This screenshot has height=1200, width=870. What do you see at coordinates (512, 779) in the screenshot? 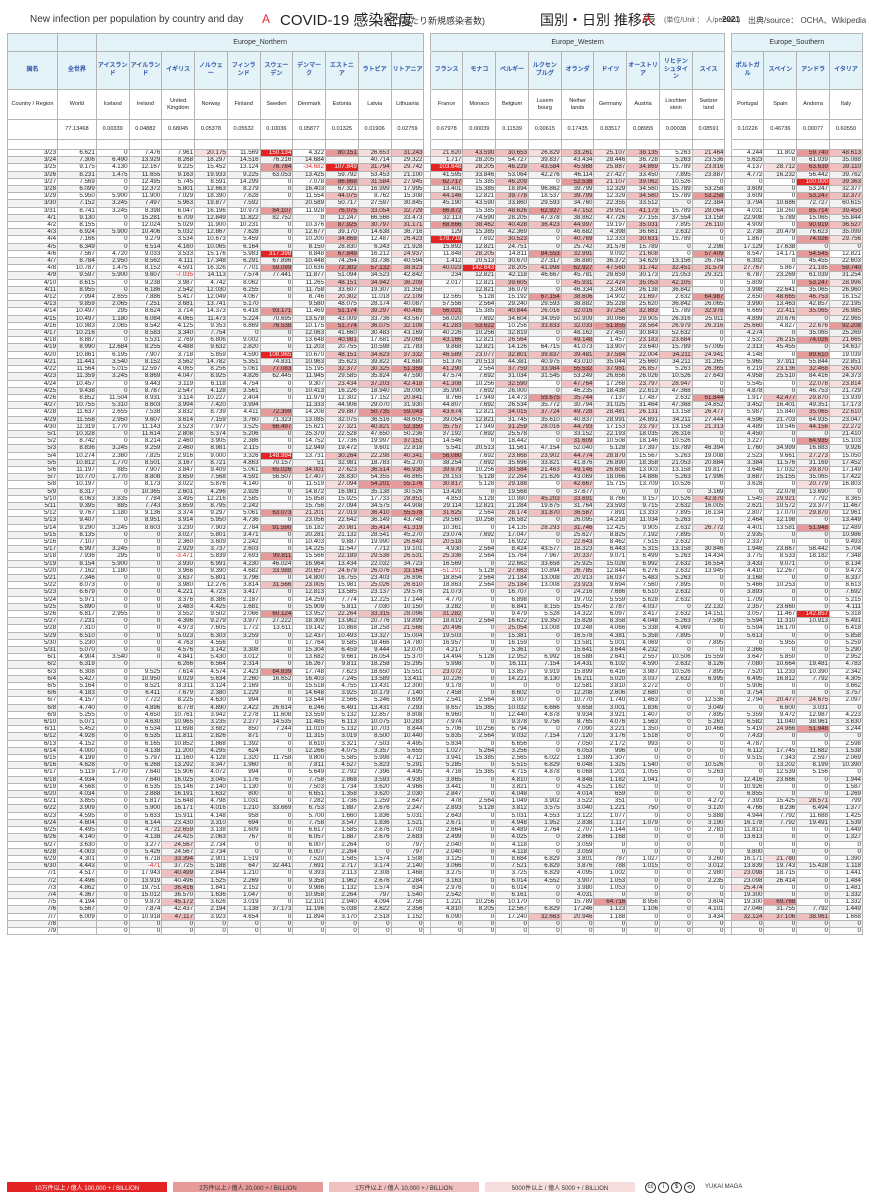
I see `row-country-value: 4.810` at bounding box center [512, 779].